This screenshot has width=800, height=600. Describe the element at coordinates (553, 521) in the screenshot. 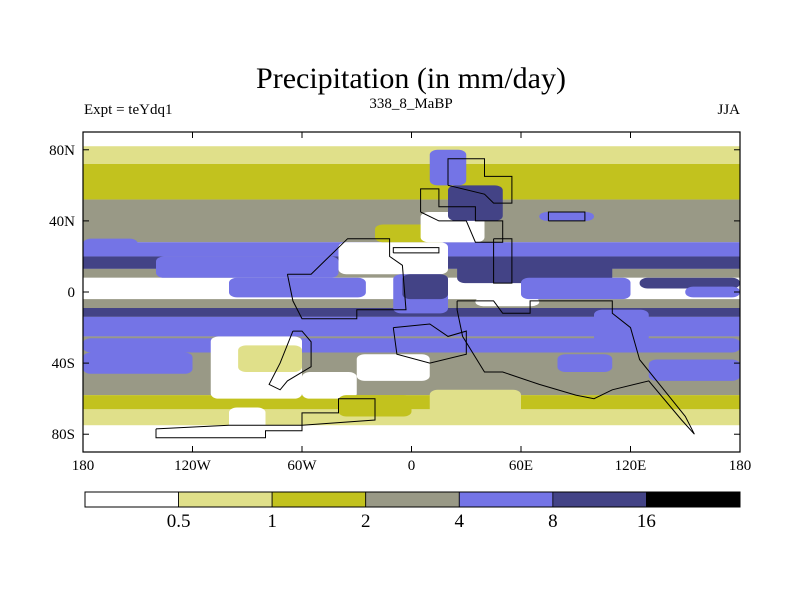

I see `colorbar-label-5: 8` at that location.